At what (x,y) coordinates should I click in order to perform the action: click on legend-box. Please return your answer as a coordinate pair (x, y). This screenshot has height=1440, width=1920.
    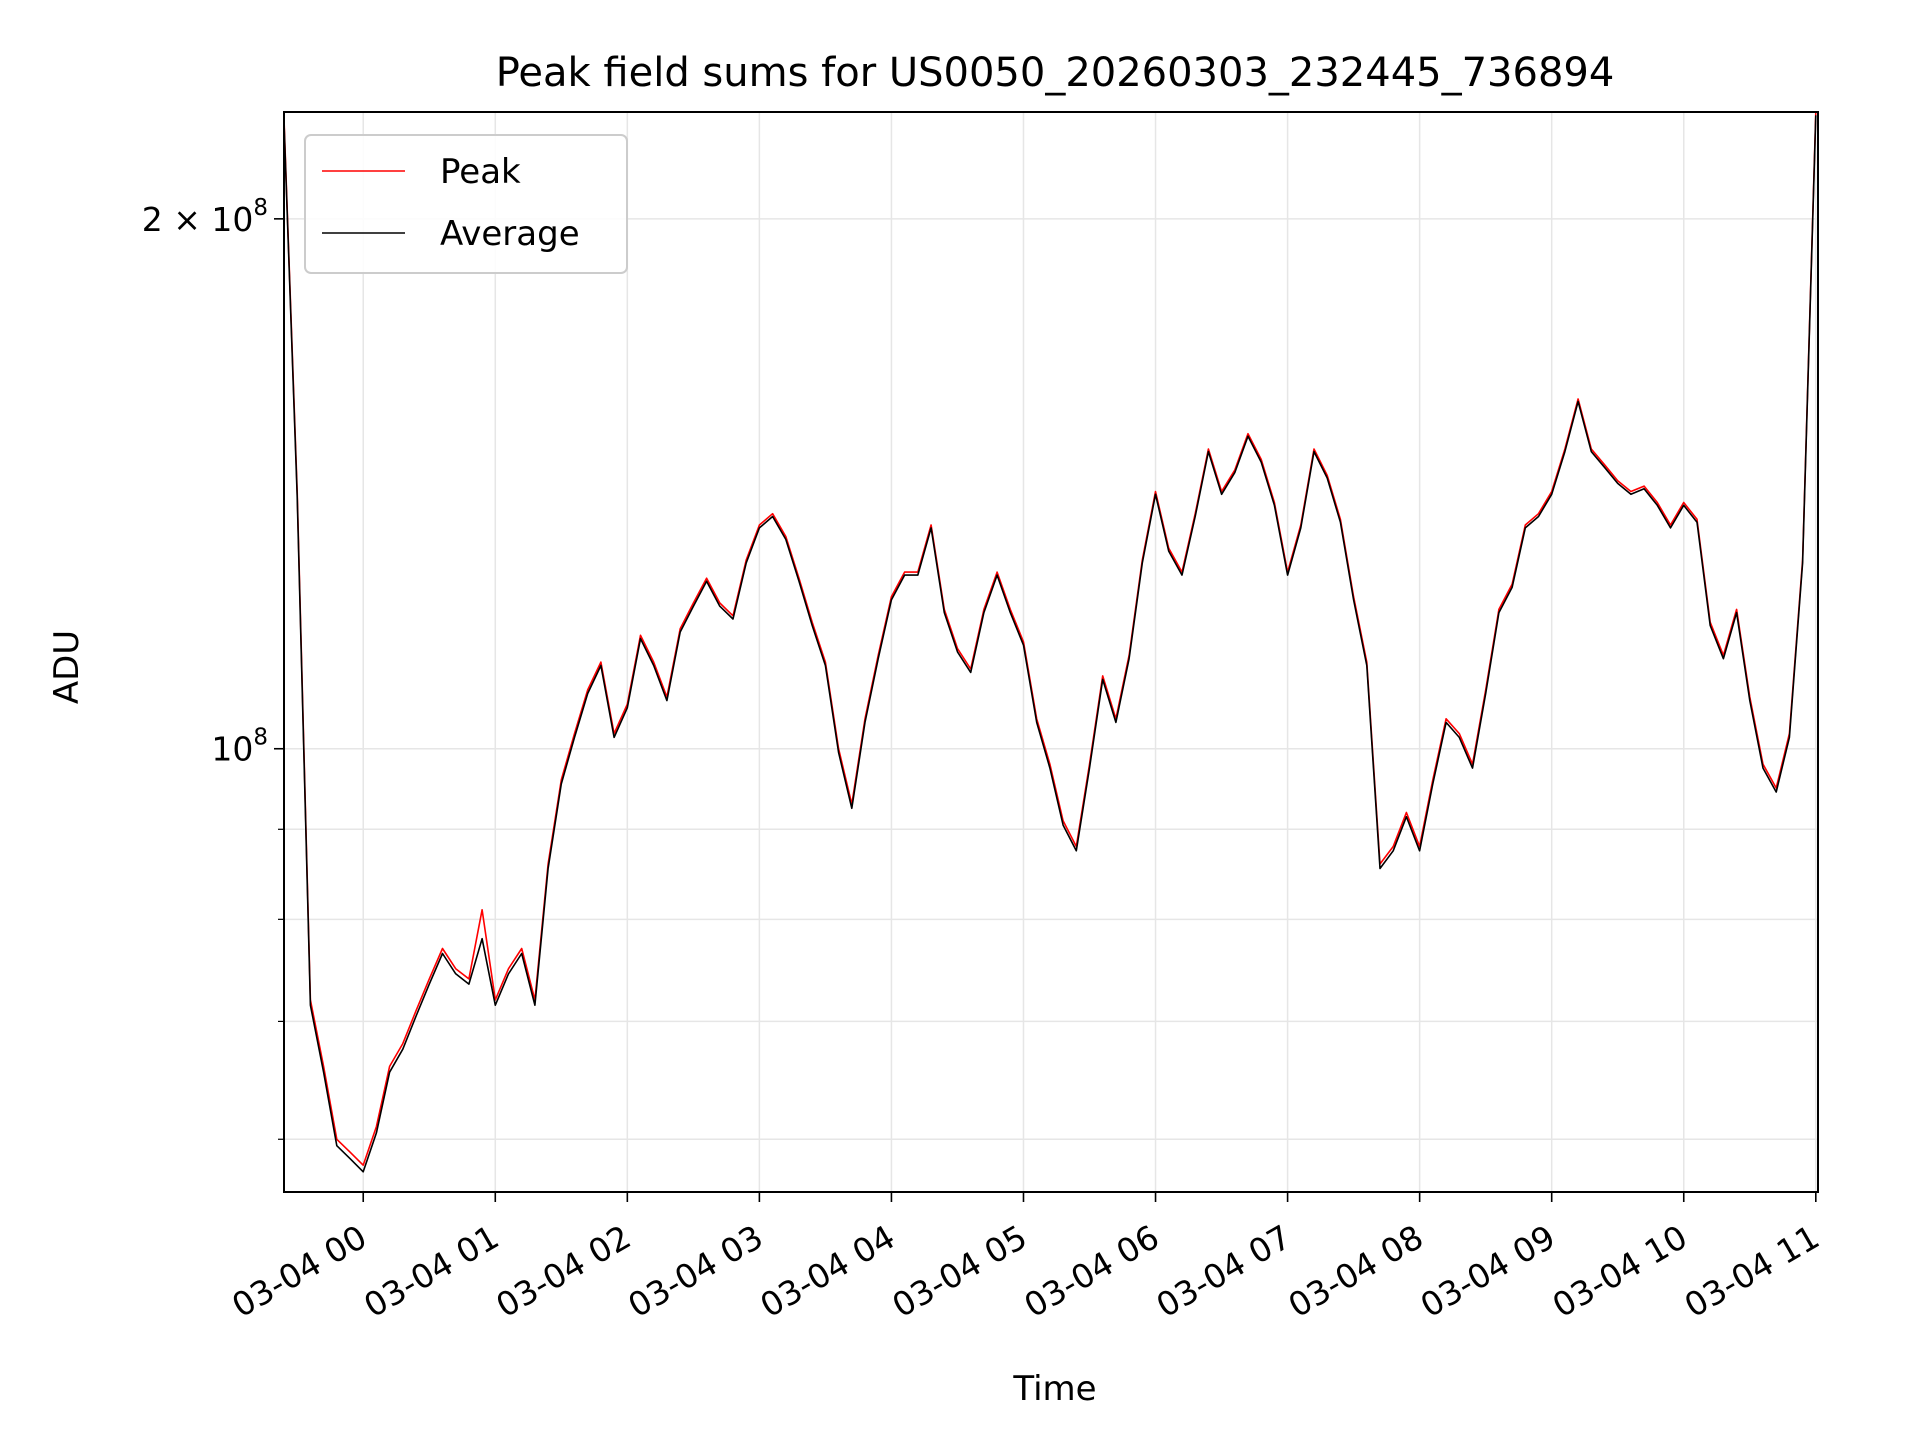
    Looking at the image, I should click on (466, 204).